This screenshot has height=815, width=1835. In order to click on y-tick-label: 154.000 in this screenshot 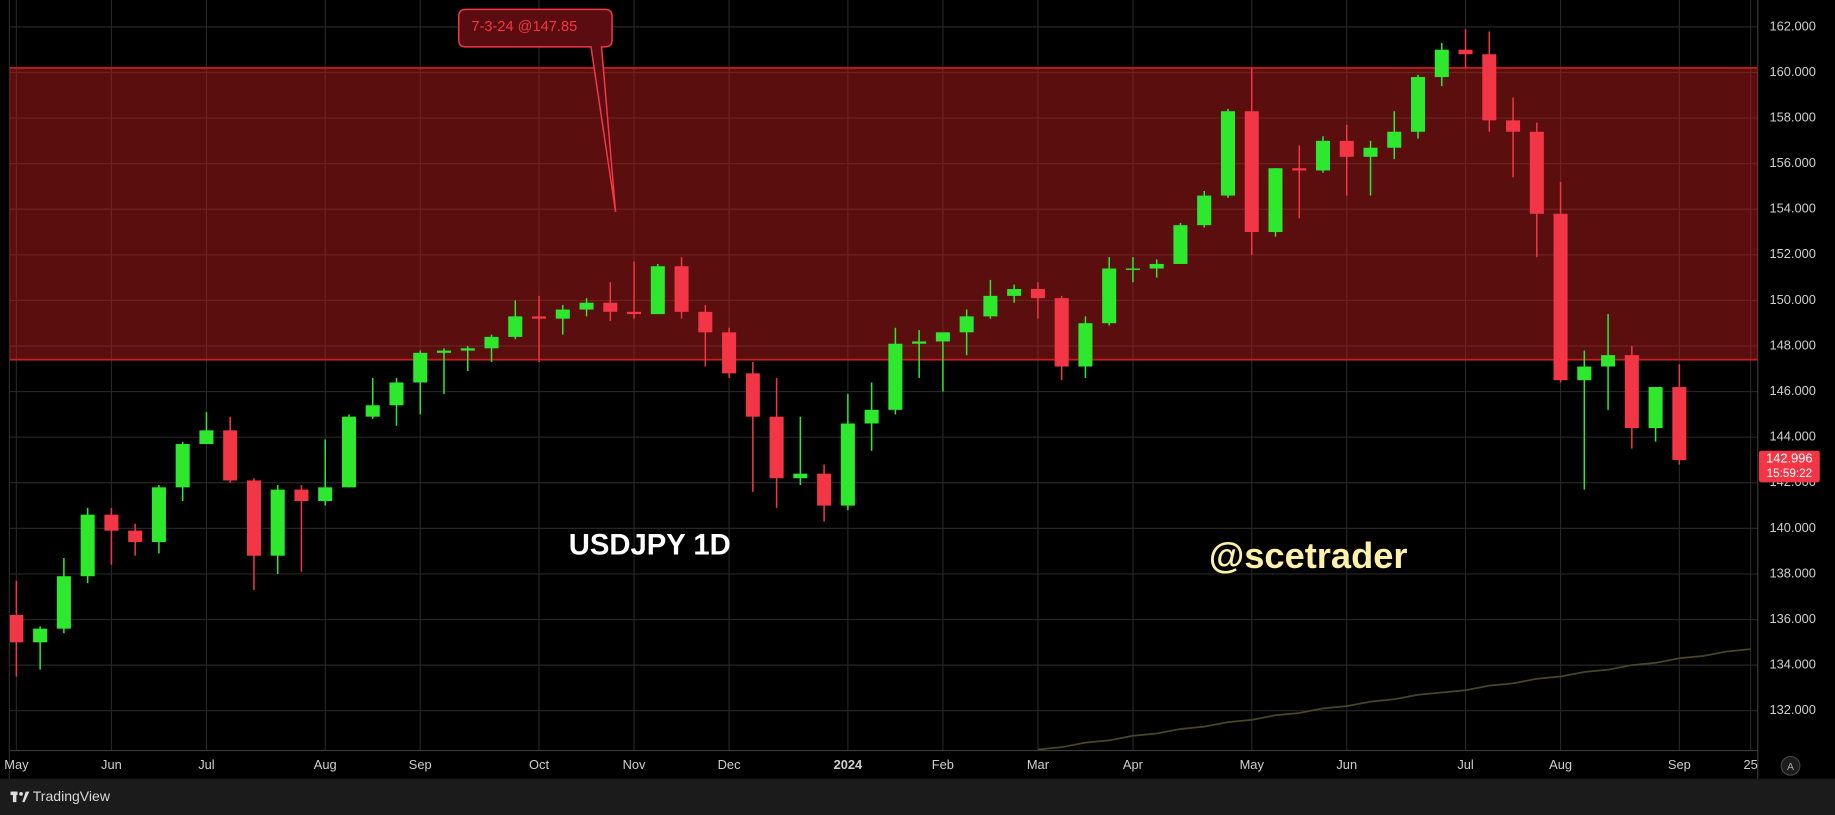, I will do `click(1792, 208)`.